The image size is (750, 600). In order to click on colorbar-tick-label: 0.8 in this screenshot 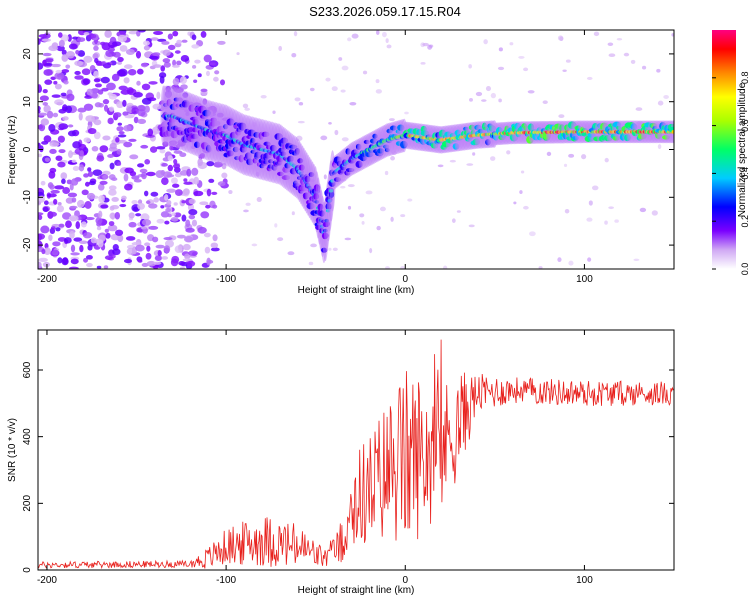, I will do `click(745, 78)`.